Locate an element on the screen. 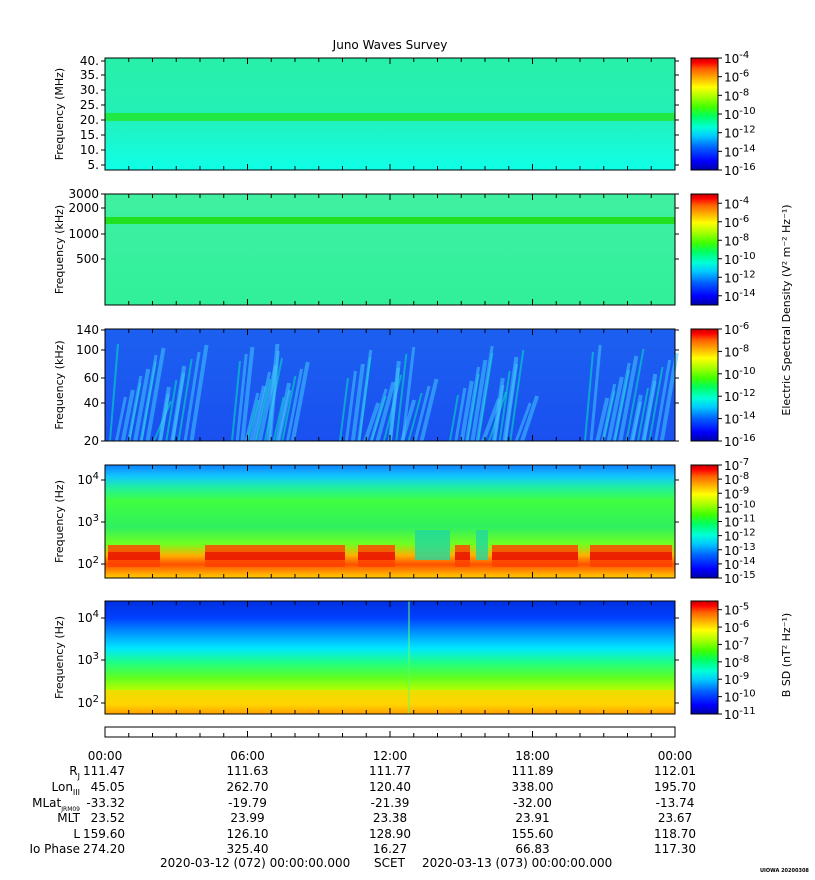 This screenshot has width=815, height=880. colorbar-tick-label: 10⁻¹⁶ is located at coordinates (740, 170).